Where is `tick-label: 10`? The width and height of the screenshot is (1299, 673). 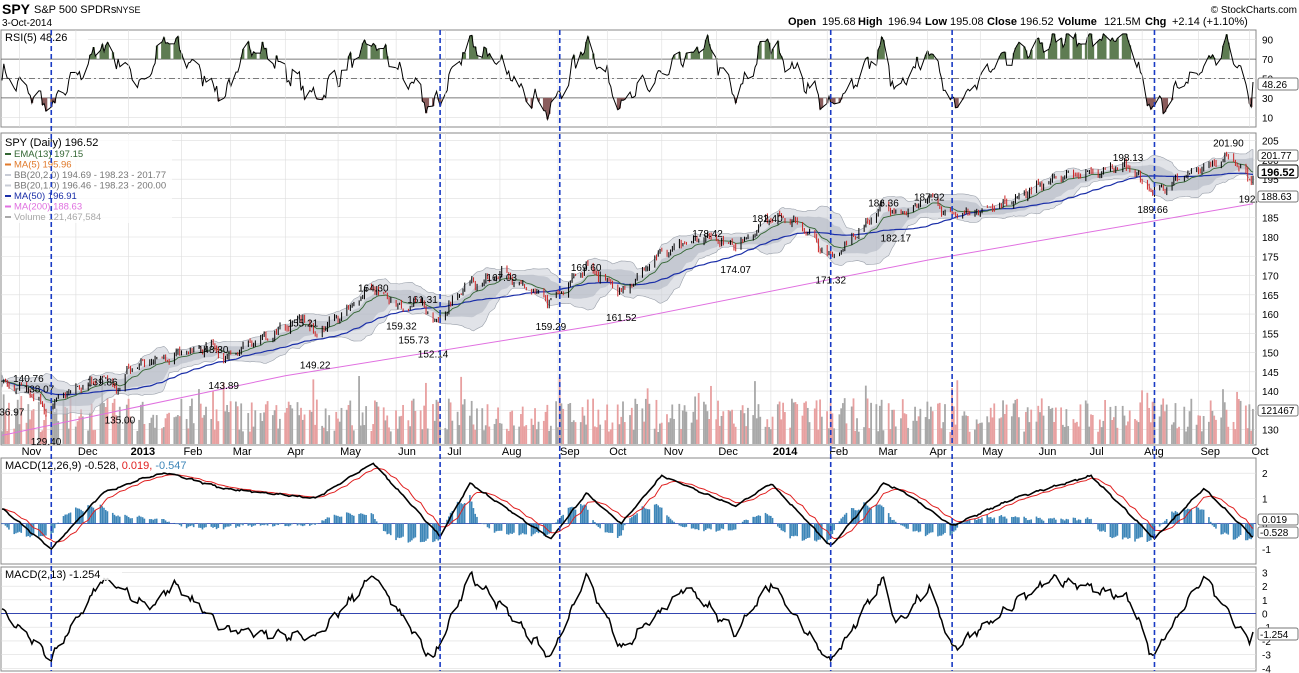
tick-label: 10 is located at coordinates (1268, 118).